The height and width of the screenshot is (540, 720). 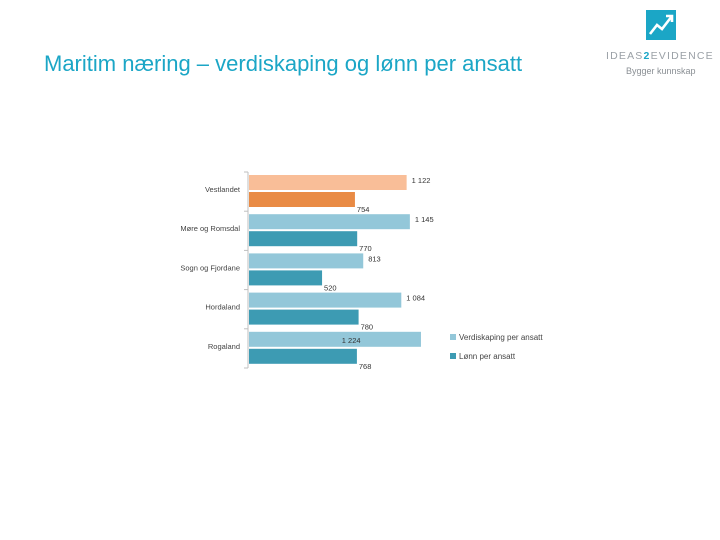 What do you see at coordinates (224, 346) in the screenshot?
I see `category-label: Rogaland` at bounding box center [224, 346].